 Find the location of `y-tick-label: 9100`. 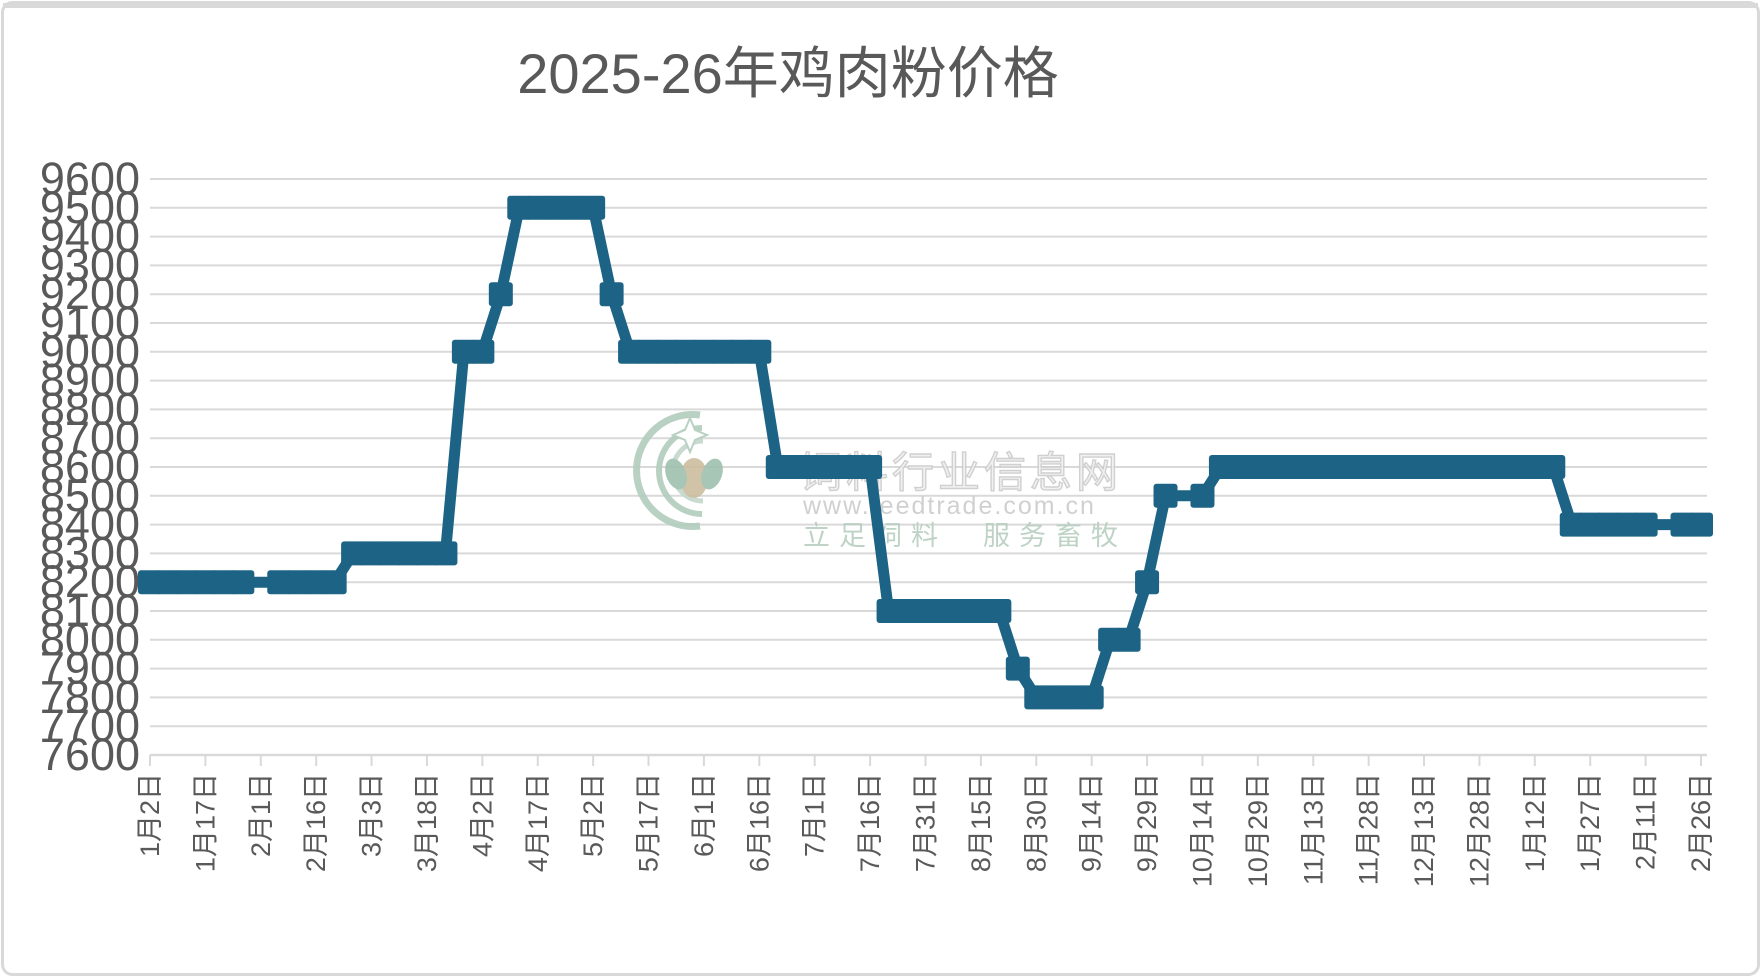

y-tick-label: 9100 is located at coordinates (90, 322).